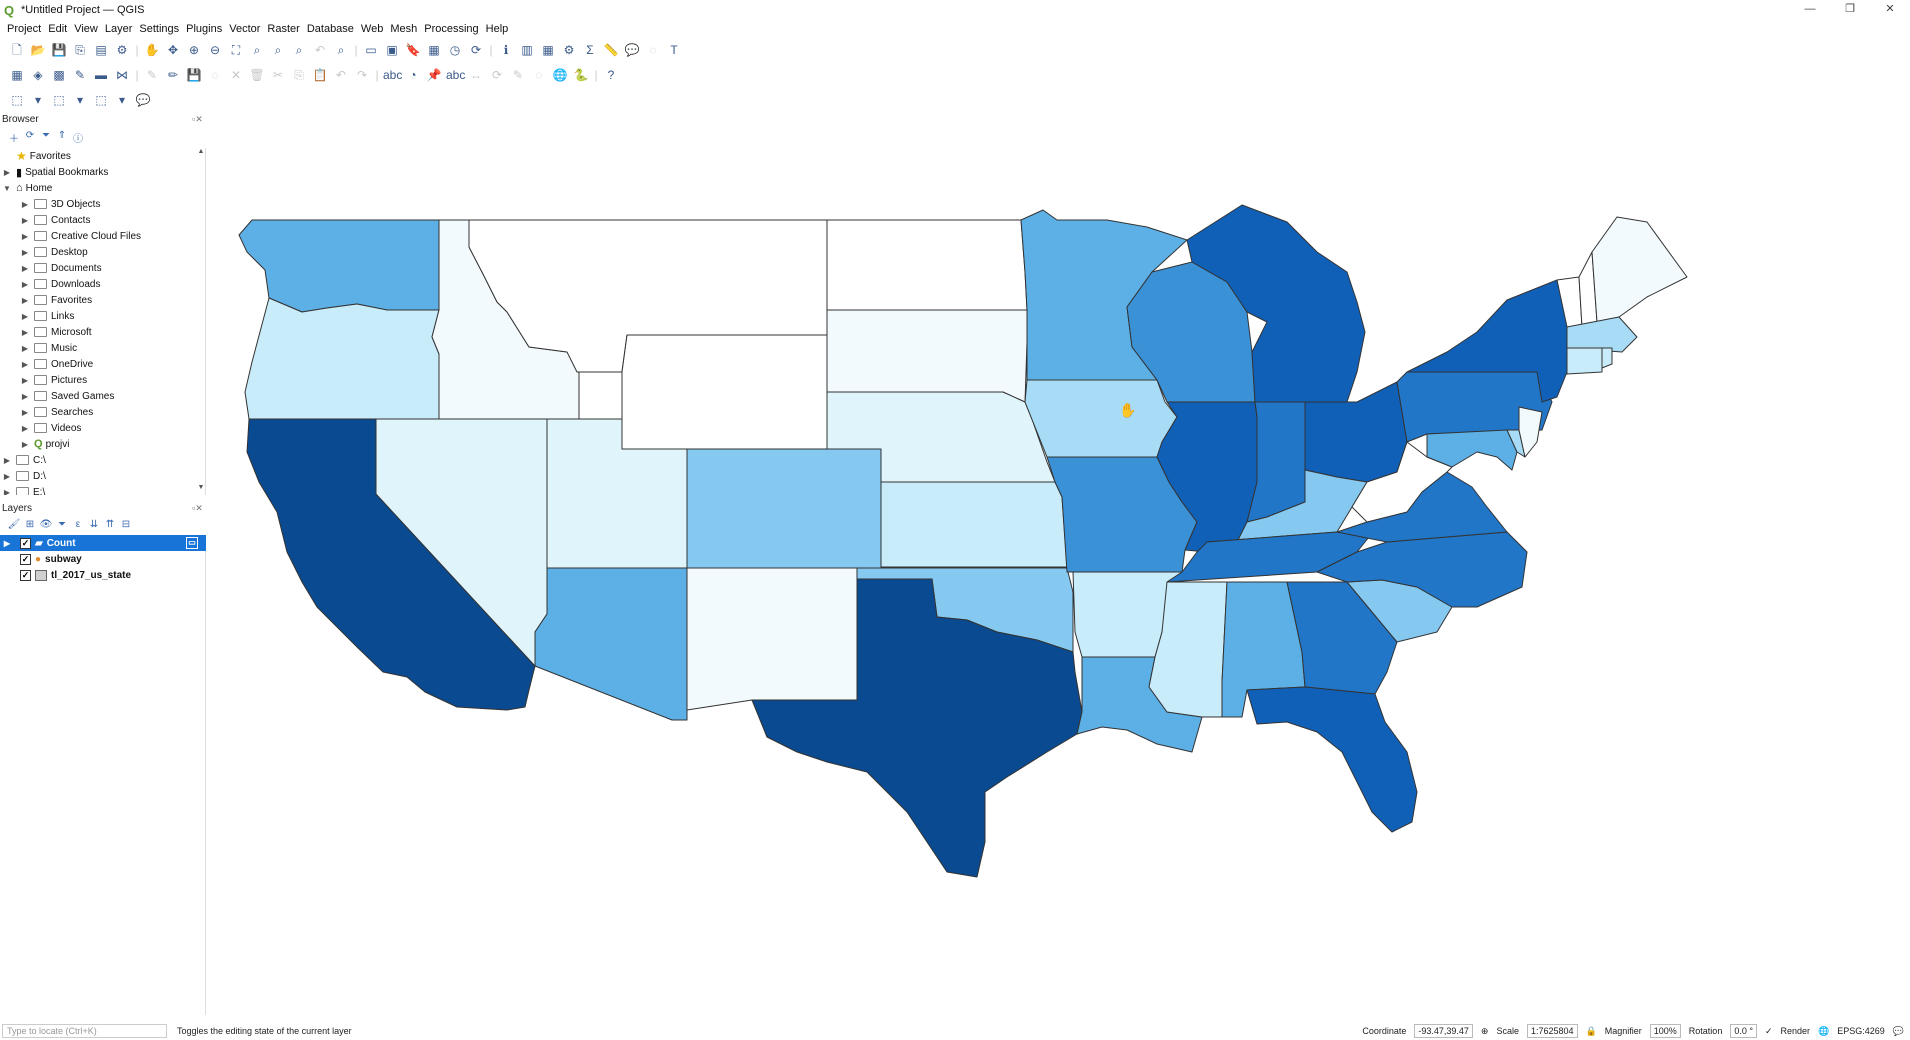 This screenshot has height=1040, width=1910. I want to click on save-edits-icon: 💾, so click(194, 75).